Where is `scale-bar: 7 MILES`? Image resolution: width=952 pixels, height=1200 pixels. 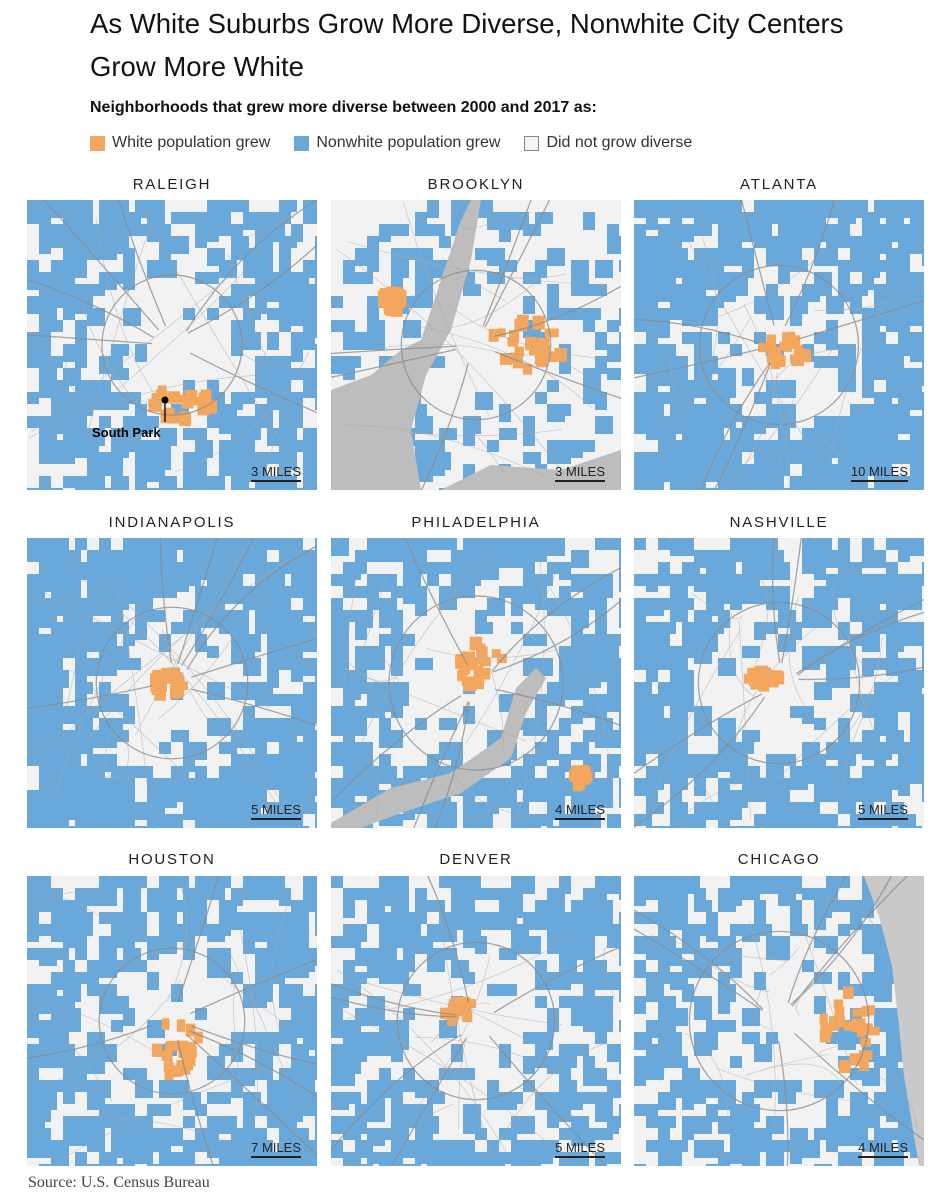
scale-bar: 7 MILES is located at coordinates (276, 1149).